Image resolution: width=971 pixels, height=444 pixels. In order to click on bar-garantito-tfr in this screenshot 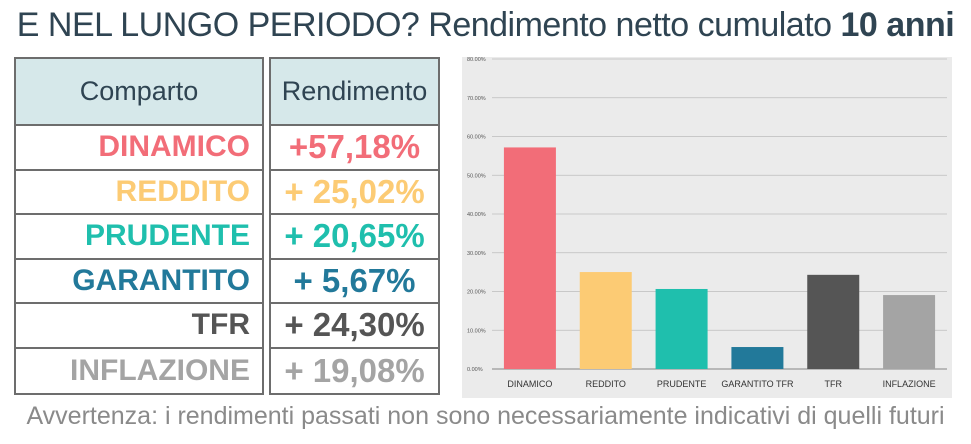, I will do `click(757, 358)`.